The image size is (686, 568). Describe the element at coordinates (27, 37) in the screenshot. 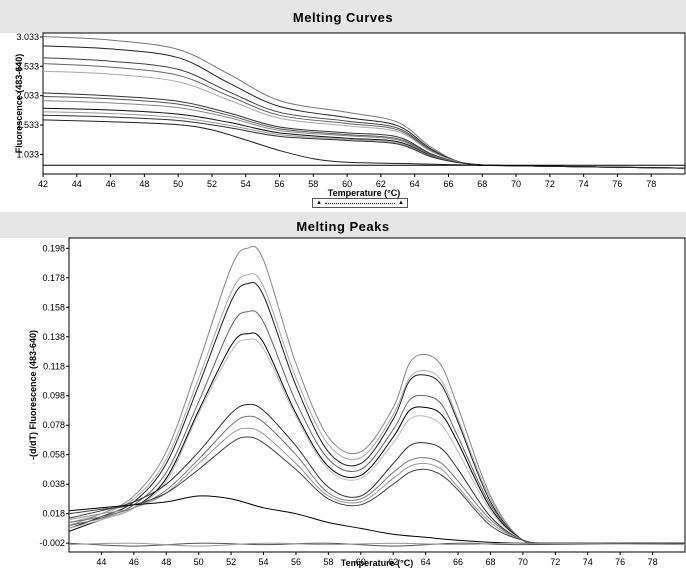

I see `y-tick-label: 3.033` at that location.